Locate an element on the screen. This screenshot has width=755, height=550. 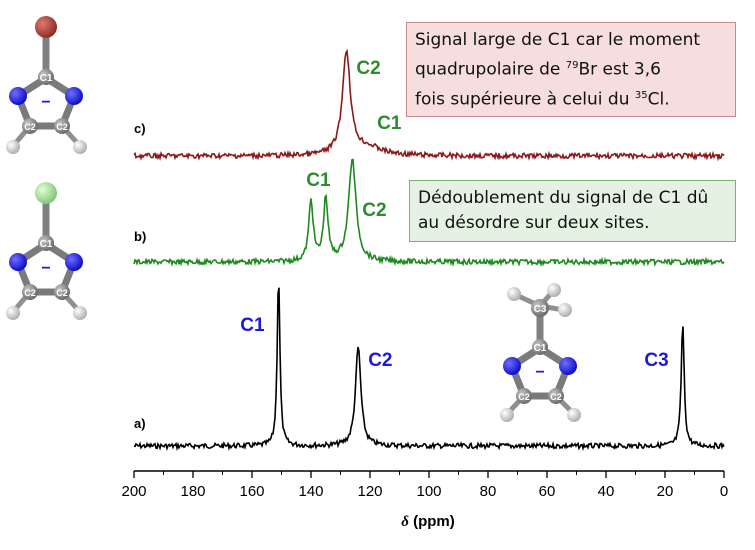
chloro-imidazolate-molecule: C1 C2 C2 − is located at coordinates (46, 251).